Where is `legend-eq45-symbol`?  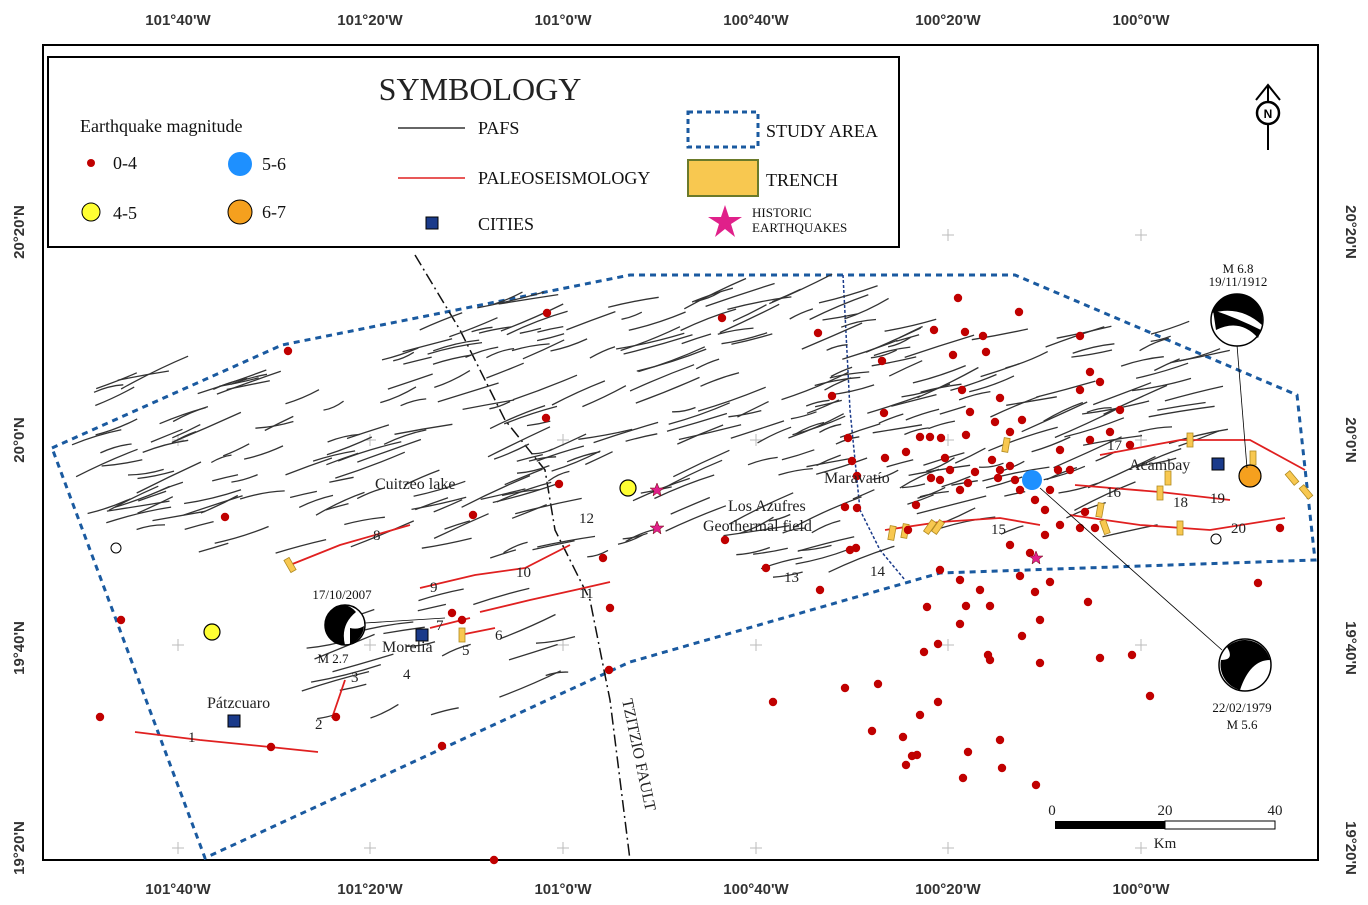
legend-eq45-symbol is located at coordinates (91, 212).